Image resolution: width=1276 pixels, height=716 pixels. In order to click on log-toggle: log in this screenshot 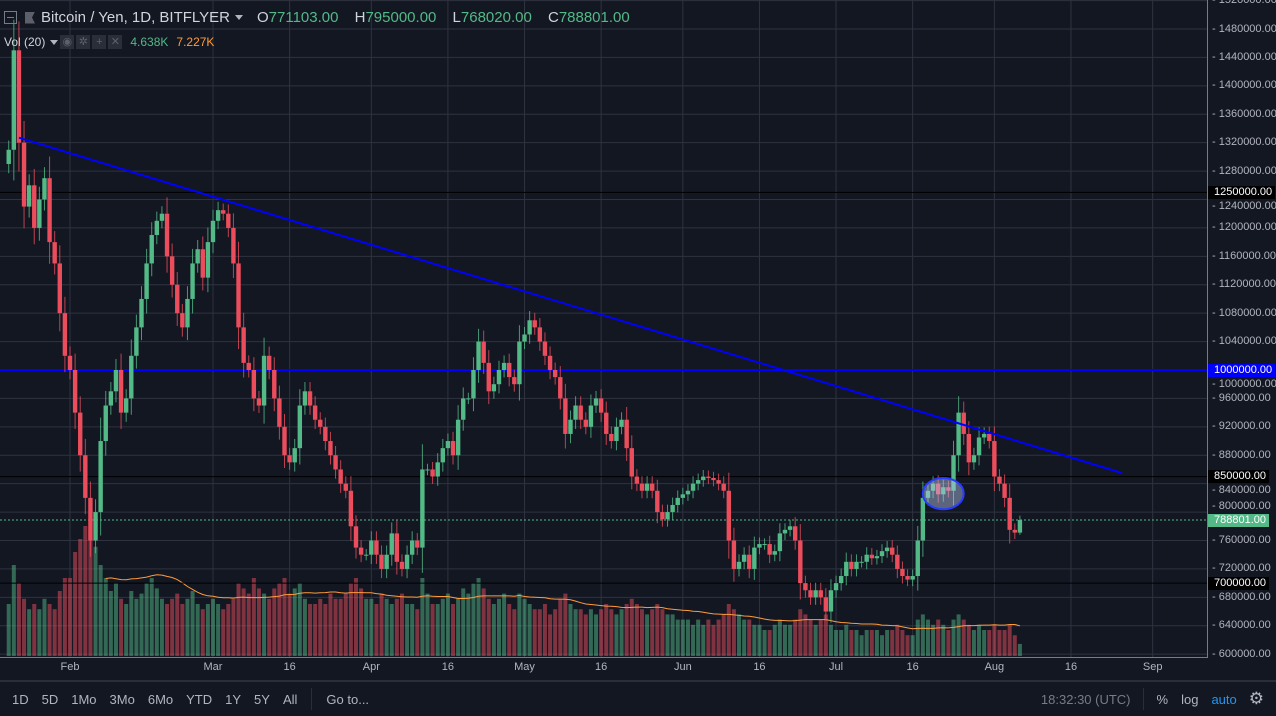, I will do `click(1190, 699)`.